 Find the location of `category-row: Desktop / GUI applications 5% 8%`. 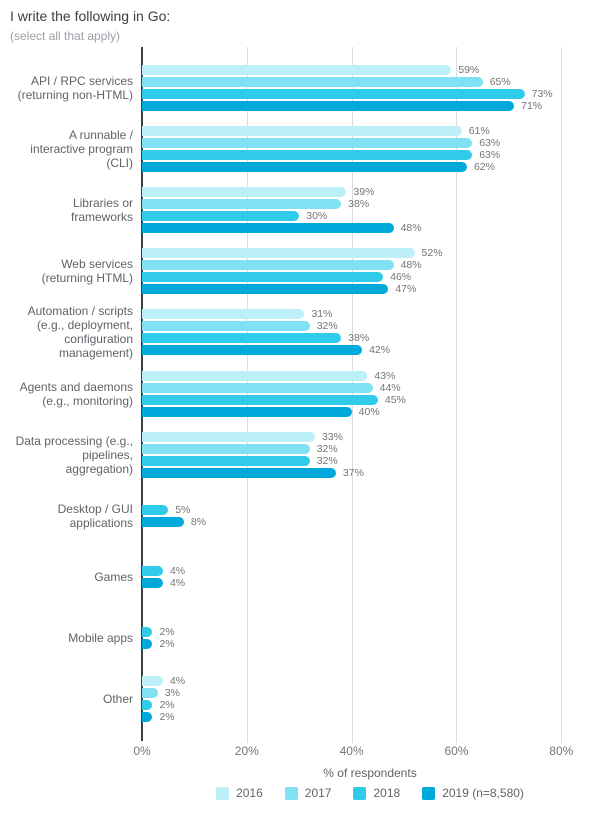

category-row: Desktop / GUI applications 5% 8% is located at coordinates (299, 515).